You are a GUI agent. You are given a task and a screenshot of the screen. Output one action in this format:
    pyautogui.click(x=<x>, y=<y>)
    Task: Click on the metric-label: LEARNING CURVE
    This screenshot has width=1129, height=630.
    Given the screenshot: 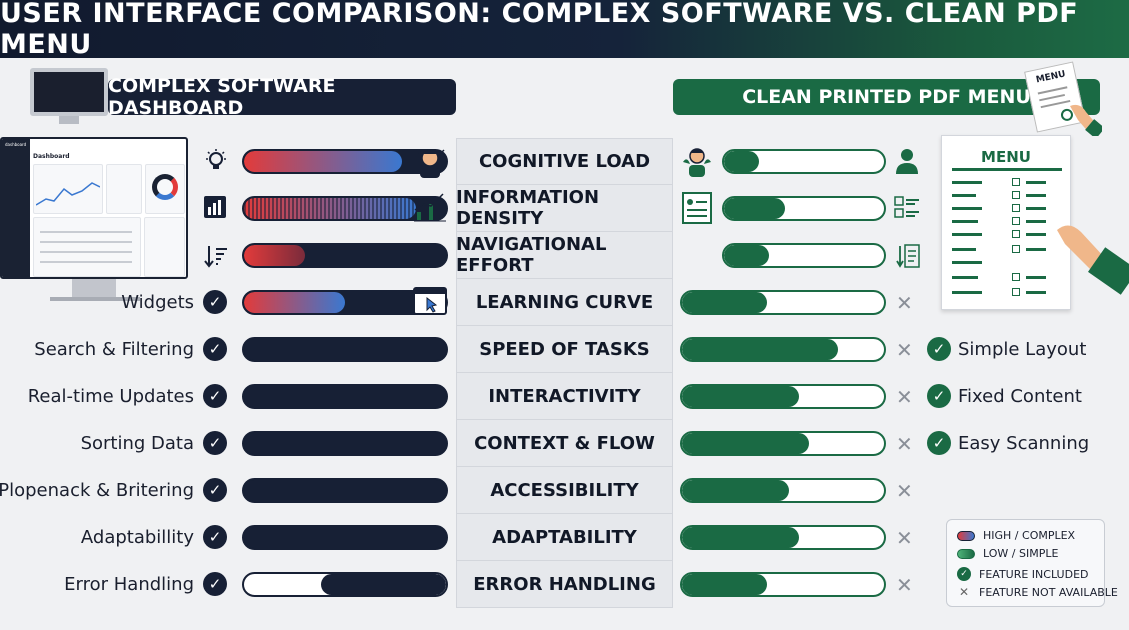 What is the action you would take?
    pyautogui.click(x=564, y=302)
    